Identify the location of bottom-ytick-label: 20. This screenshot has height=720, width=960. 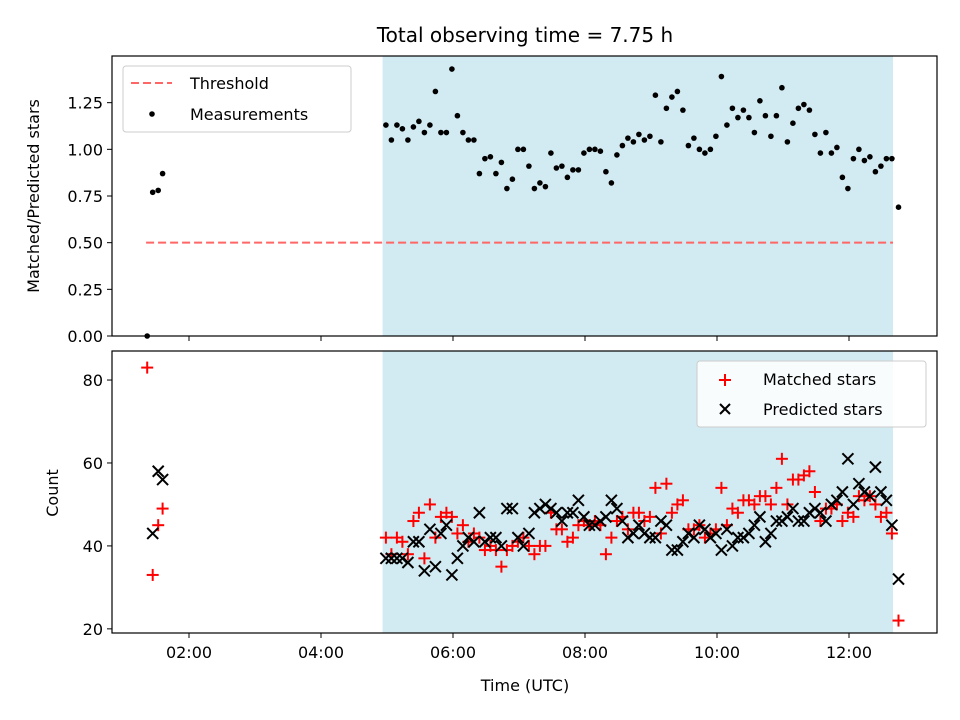
(93, 629).